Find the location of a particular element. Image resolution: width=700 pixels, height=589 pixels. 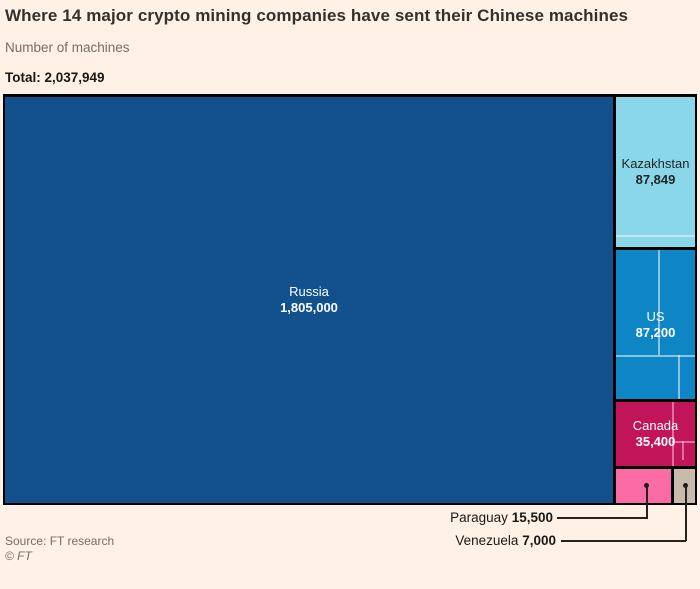

country-name: Venezuela is located at coordinates (487, 540).